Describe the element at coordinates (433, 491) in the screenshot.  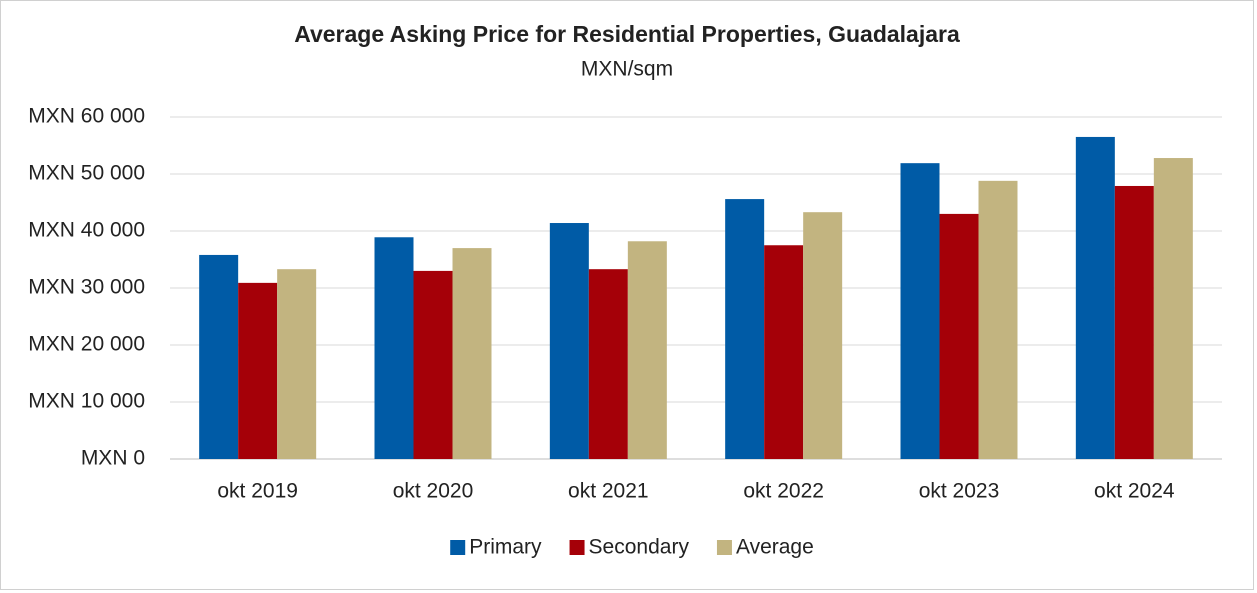
I see `x-tick-label: okt 2020` at that location.